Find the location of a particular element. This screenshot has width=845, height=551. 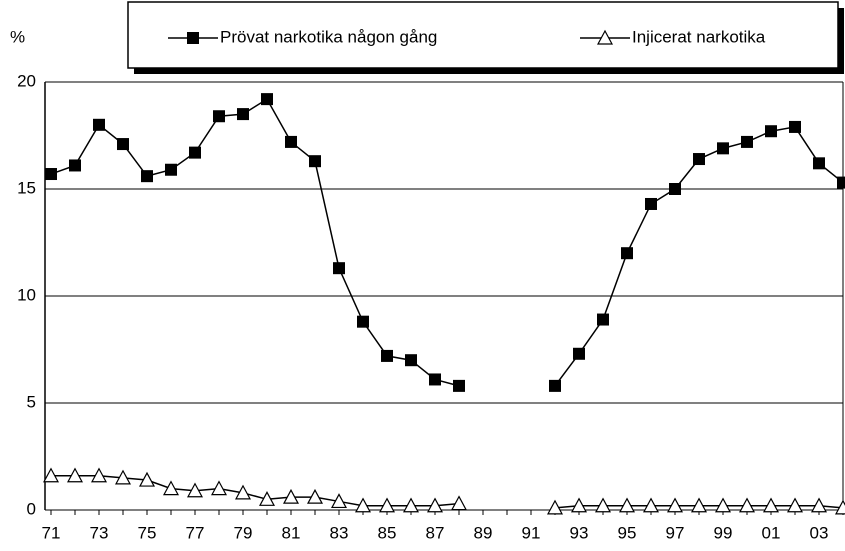

x-tick-label: 85 is located at coordinates (387, 532).